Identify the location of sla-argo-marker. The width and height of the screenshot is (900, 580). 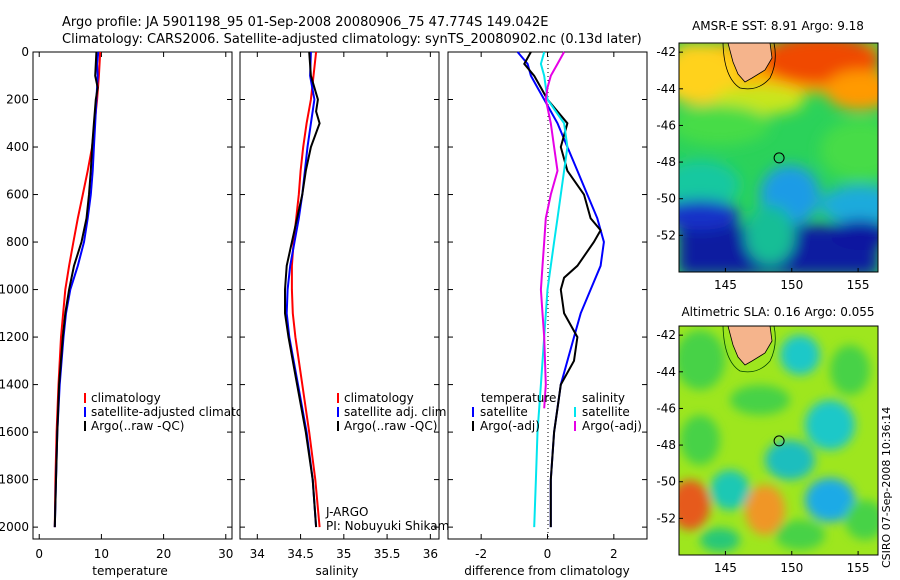
(779, 441).